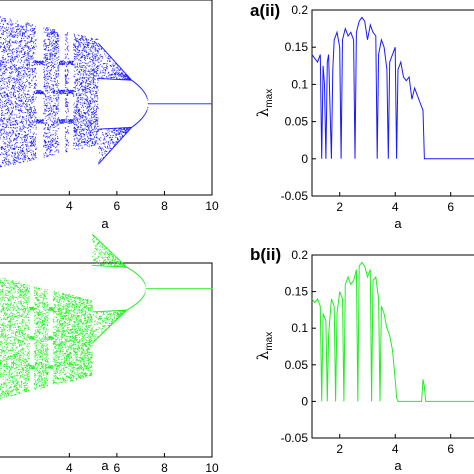 This screenshot has width=474, height=474. I want to click on y-axis-symbol-a-ii: λ, so click(263, 112).